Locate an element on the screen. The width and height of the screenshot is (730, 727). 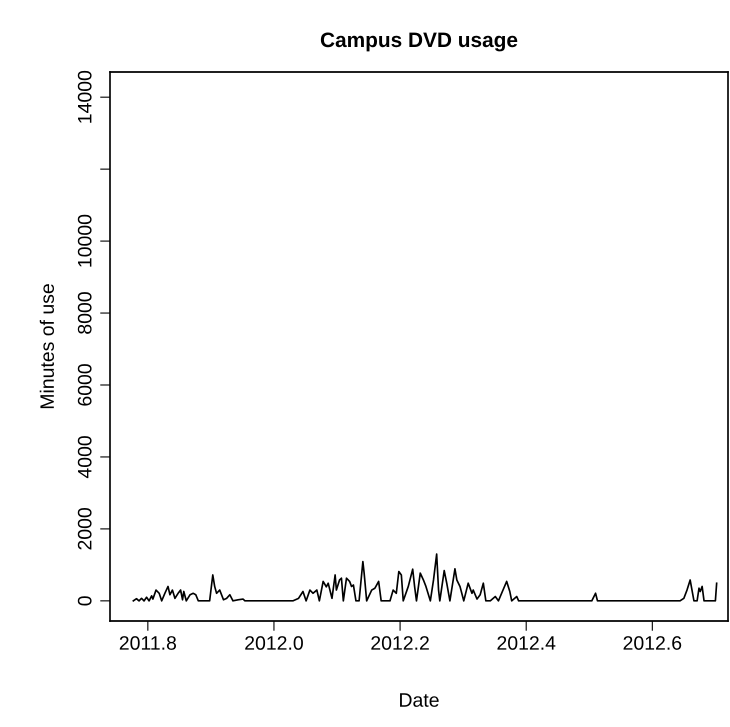
x-tick-label: 2012.0 is located at coordinates (274, 643).